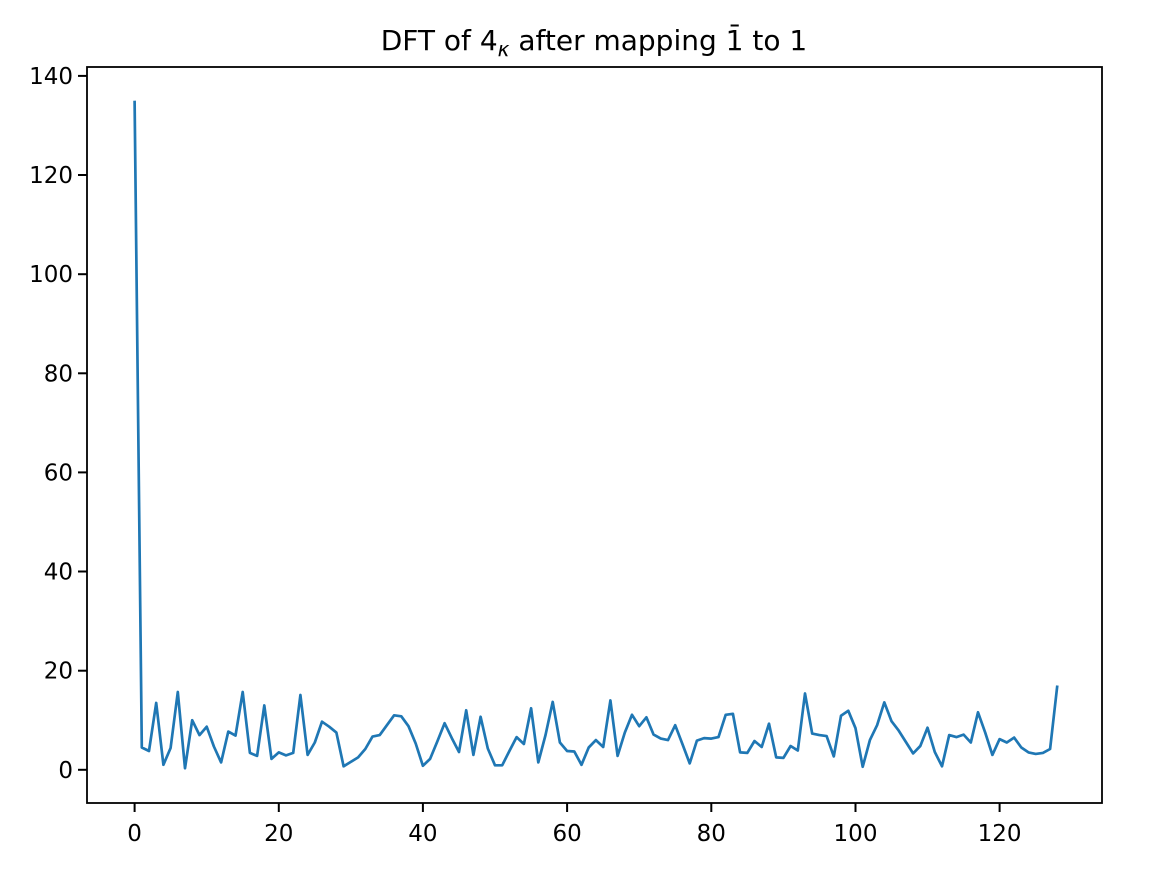 The height and width of the screenshot is (869, 1149). What do you see at coordinates (711, 834) in the screenshot?
I see `x-tick-label: 80` at bounding box center [711, 834].